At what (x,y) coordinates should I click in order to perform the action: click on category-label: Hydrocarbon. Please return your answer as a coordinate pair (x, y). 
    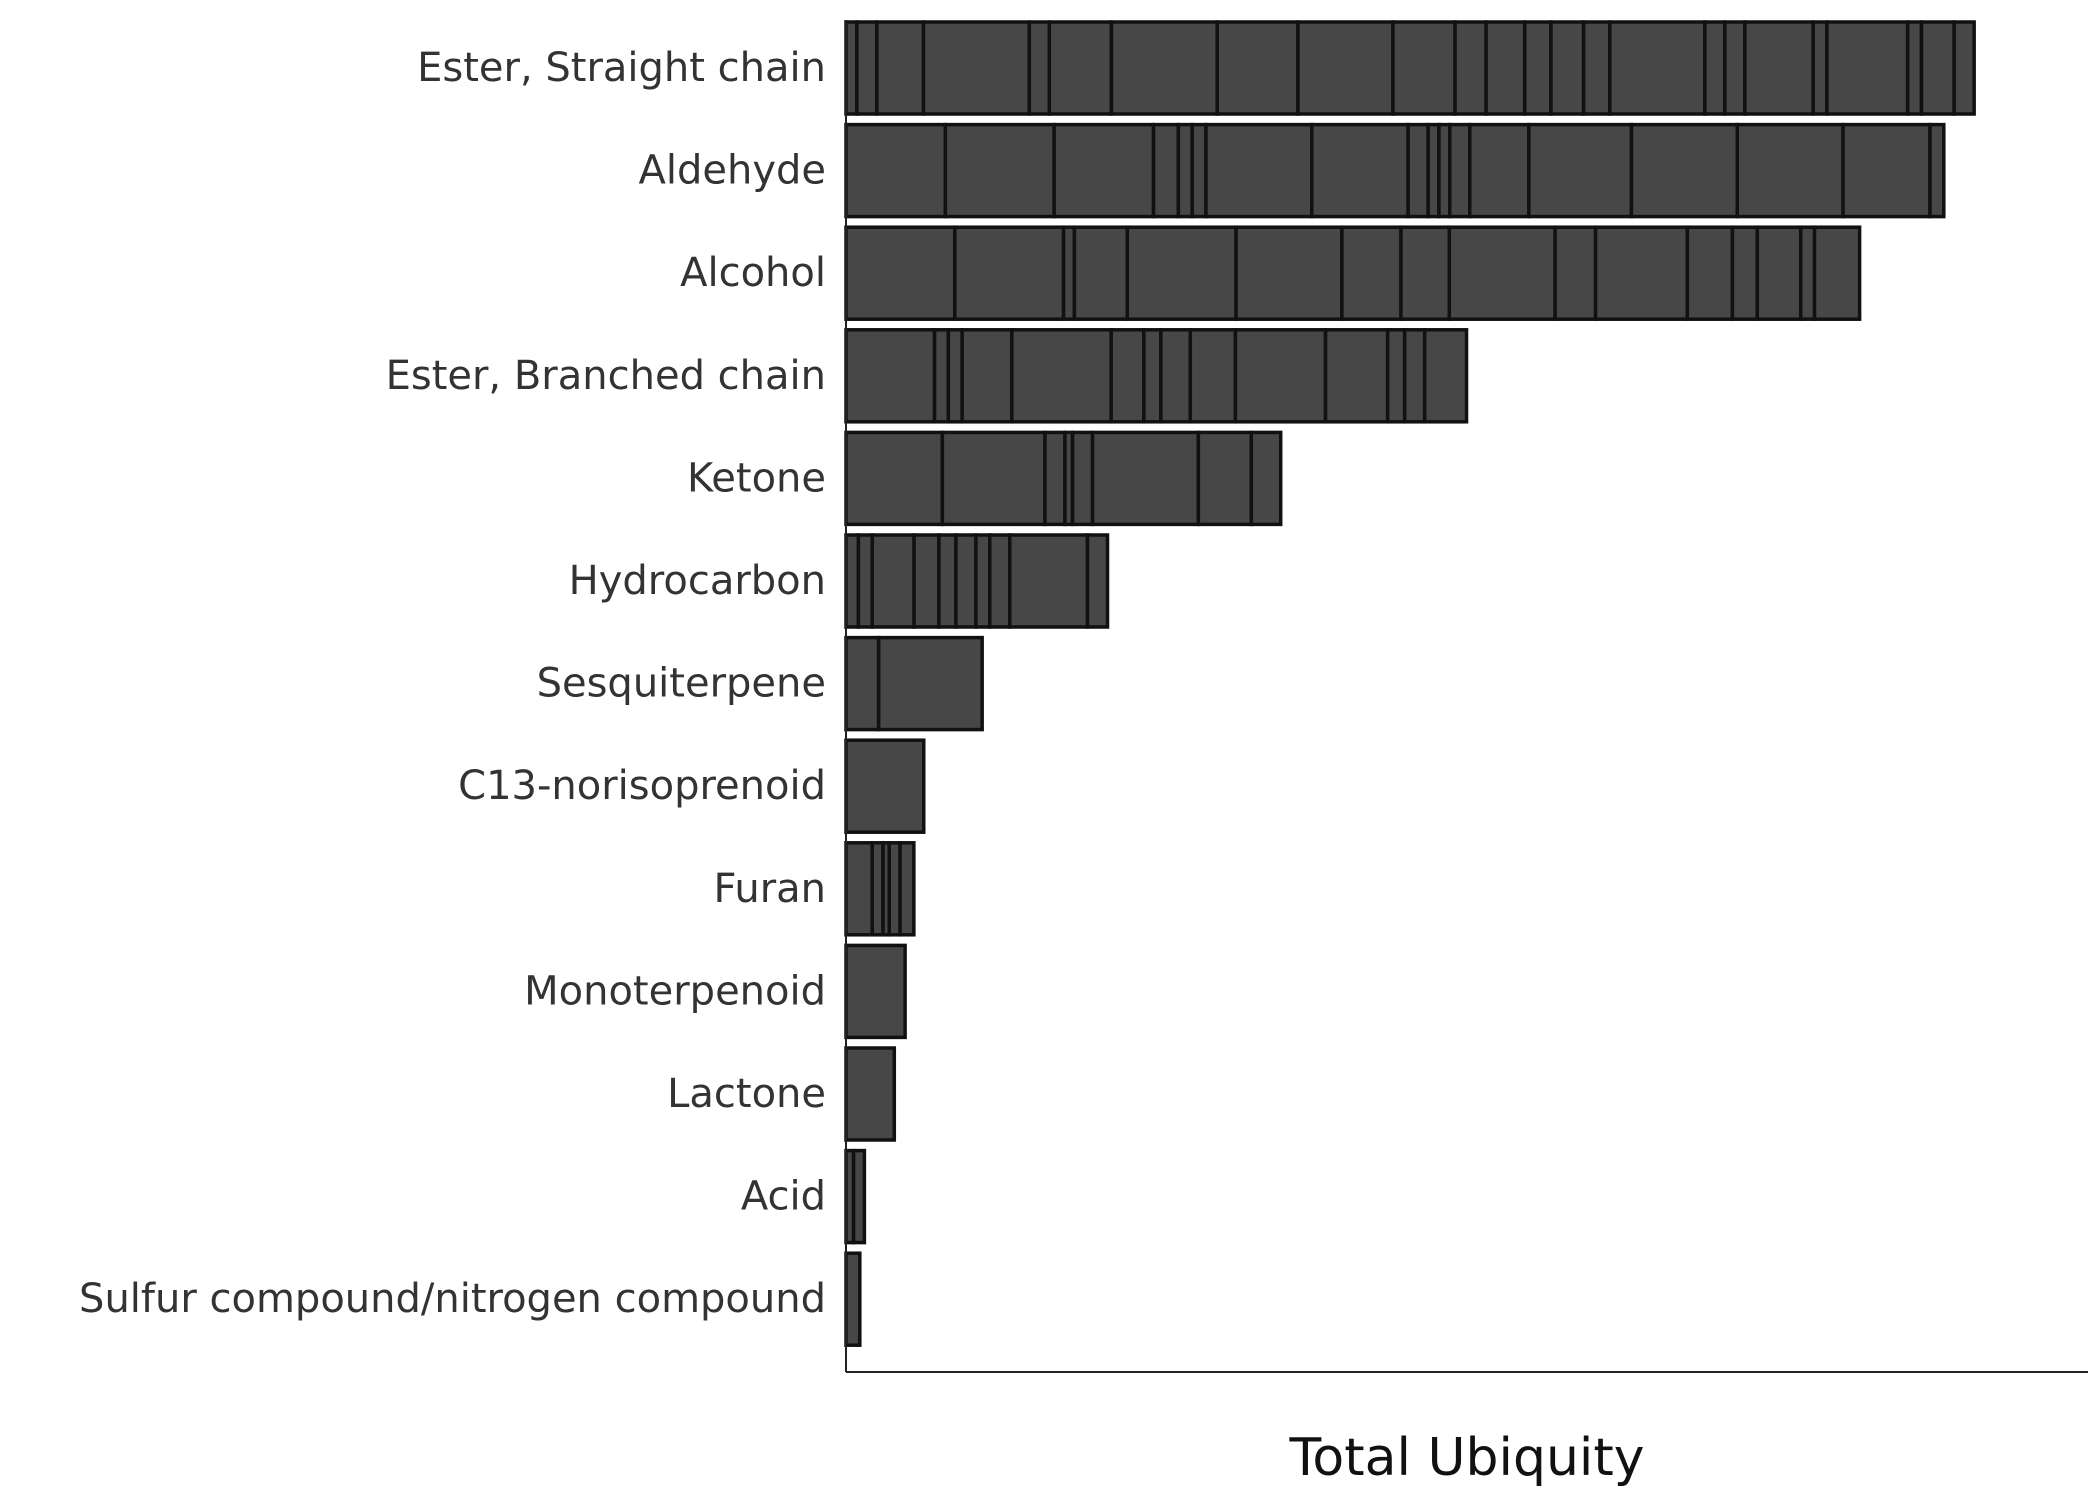
    Looking at the image, I should click on (697, 581).